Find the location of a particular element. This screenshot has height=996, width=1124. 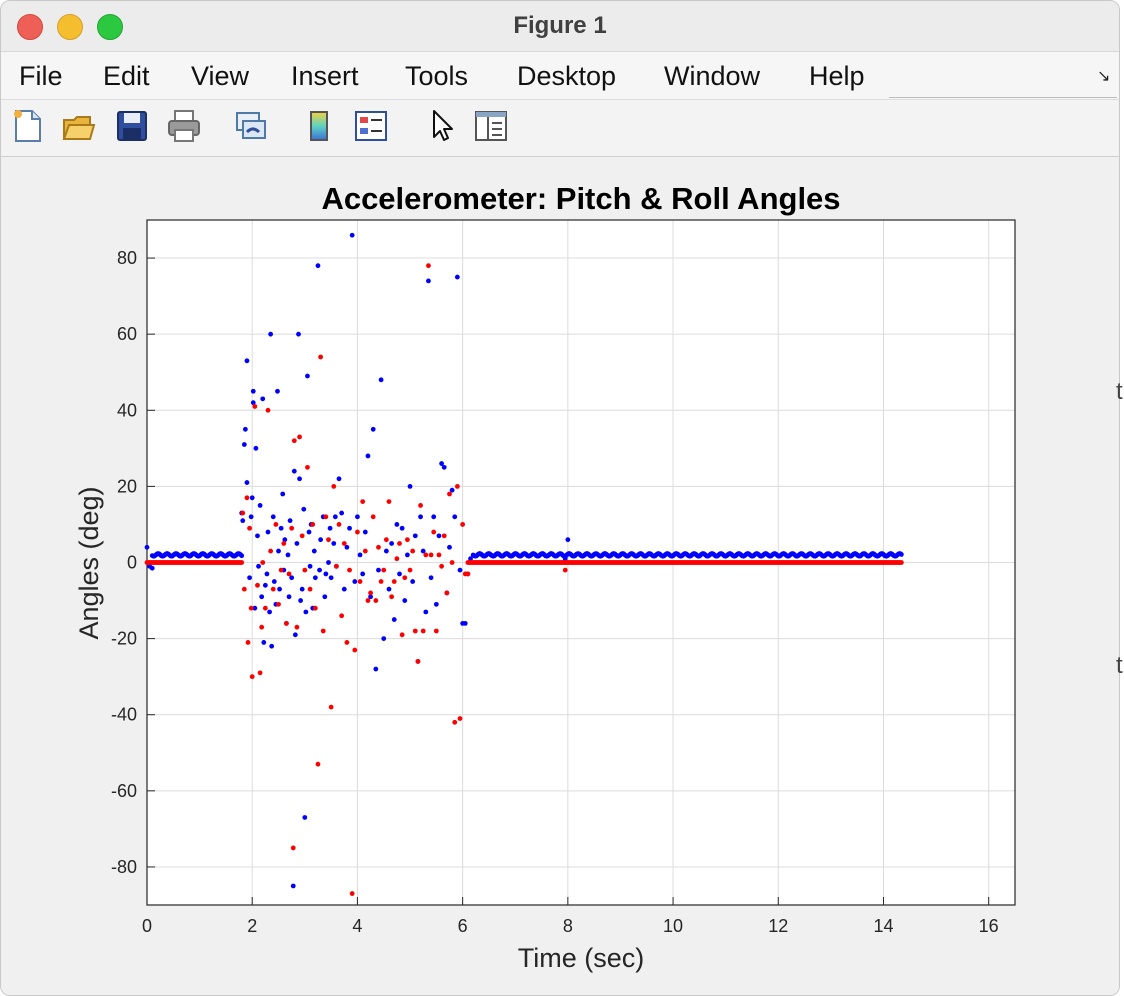

x-tick-label: 8 is located at coordinates (568, 926).